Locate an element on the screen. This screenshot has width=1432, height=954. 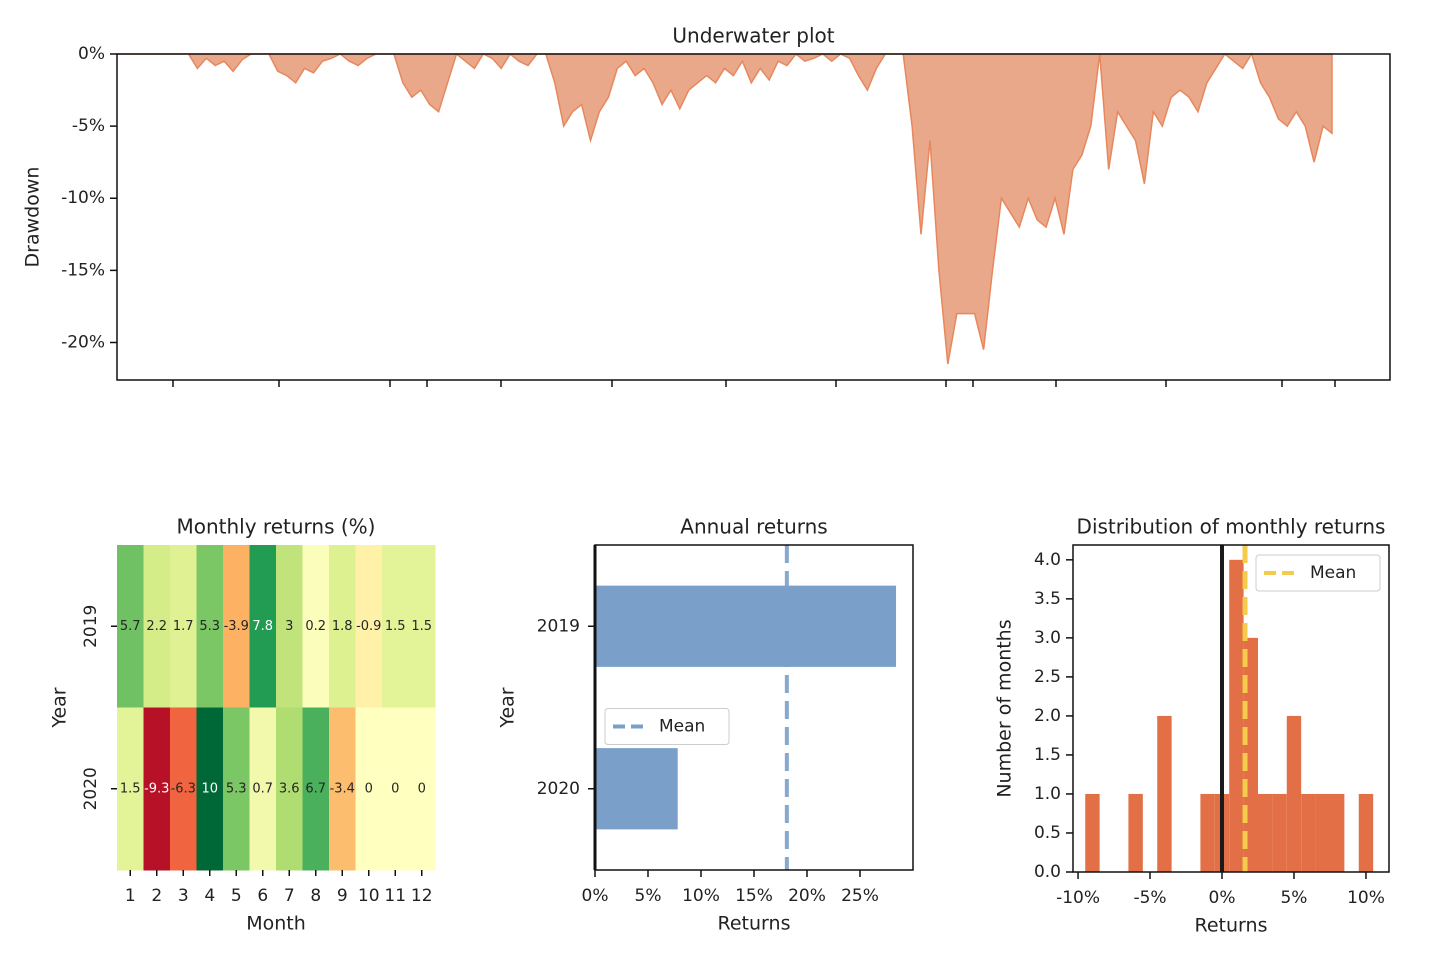
cell-label: 7.8 is located at coordinates (262, 626).